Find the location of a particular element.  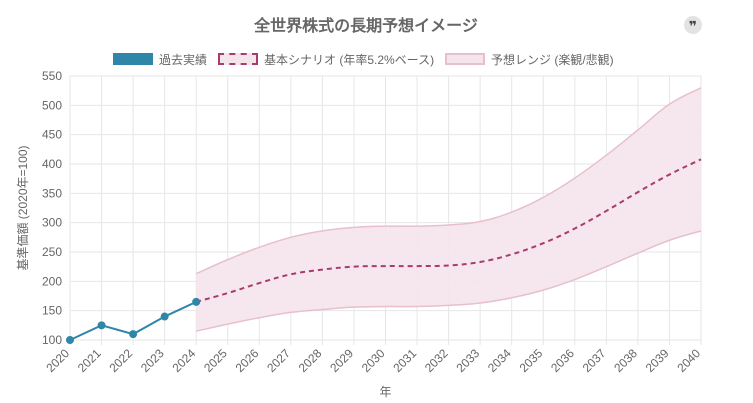

x-tick-label: 2035 is located at coordinates (531, 360).